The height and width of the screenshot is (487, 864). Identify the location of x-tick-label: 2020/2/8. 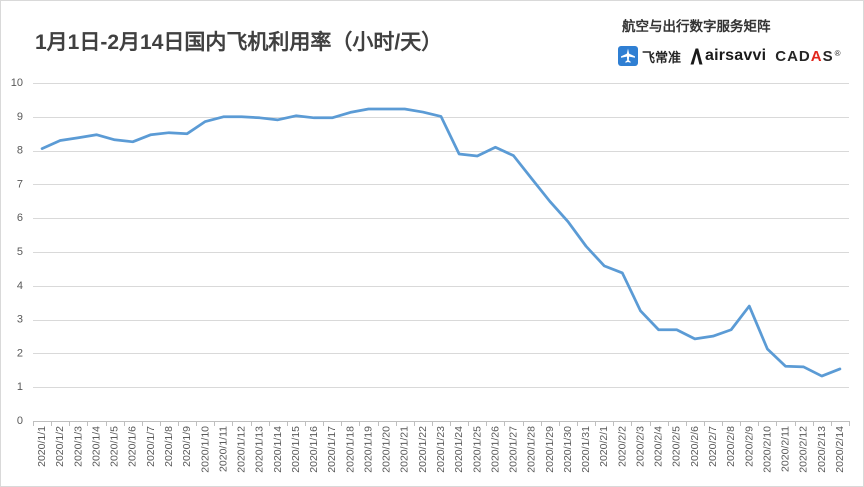
(731, 446).